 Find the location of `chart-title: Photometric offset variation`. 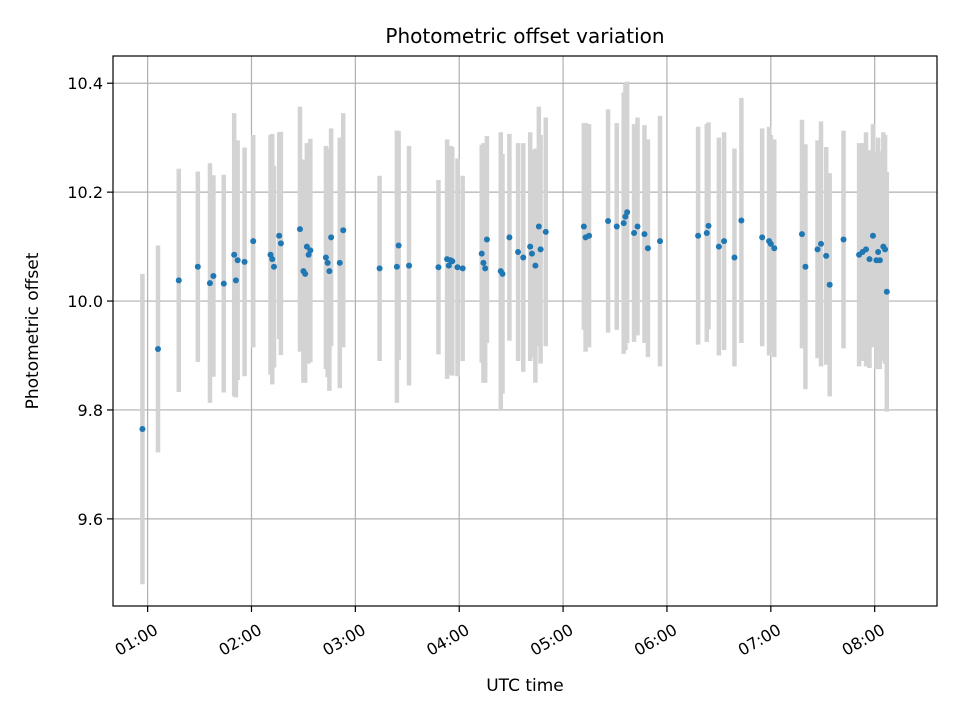

chart-title: Photometric offset variation is located at coordinates (524, 36).